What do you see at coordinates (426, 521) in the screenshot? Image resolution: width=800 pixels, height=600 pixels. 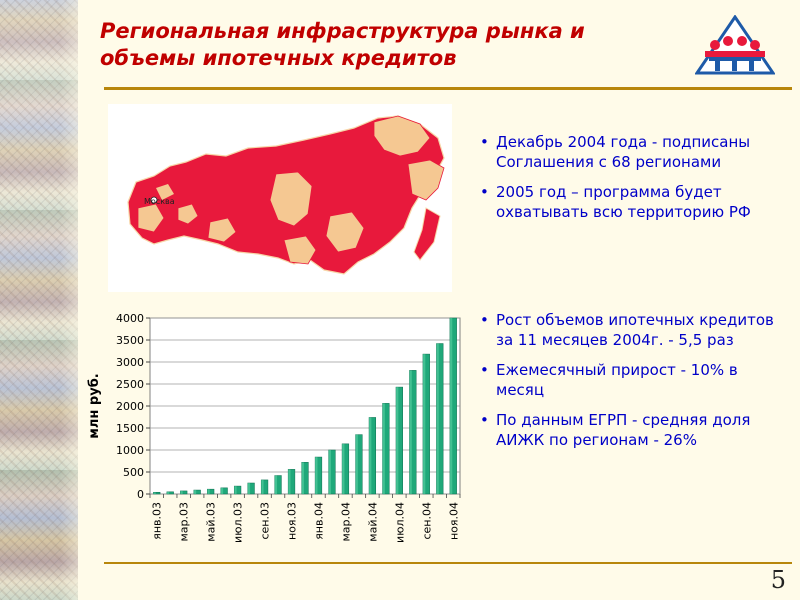 I see `x-tick-label: сен.04` at bounding box center [426, 521].